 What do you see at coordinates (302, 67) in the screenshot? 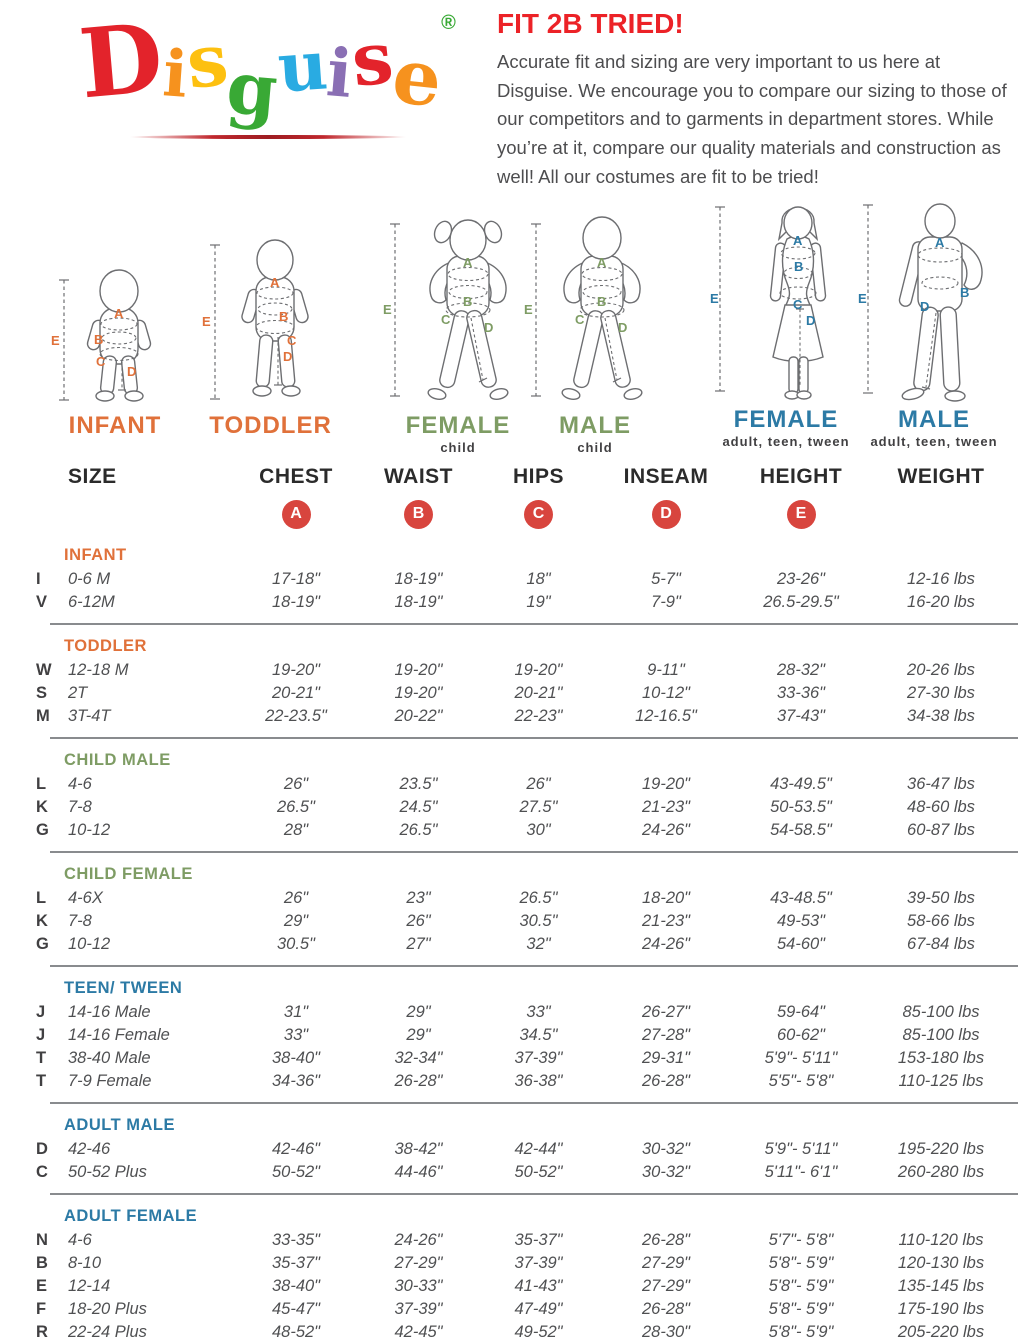
I see `logo-letter: u` at bounding box center [302, 67].